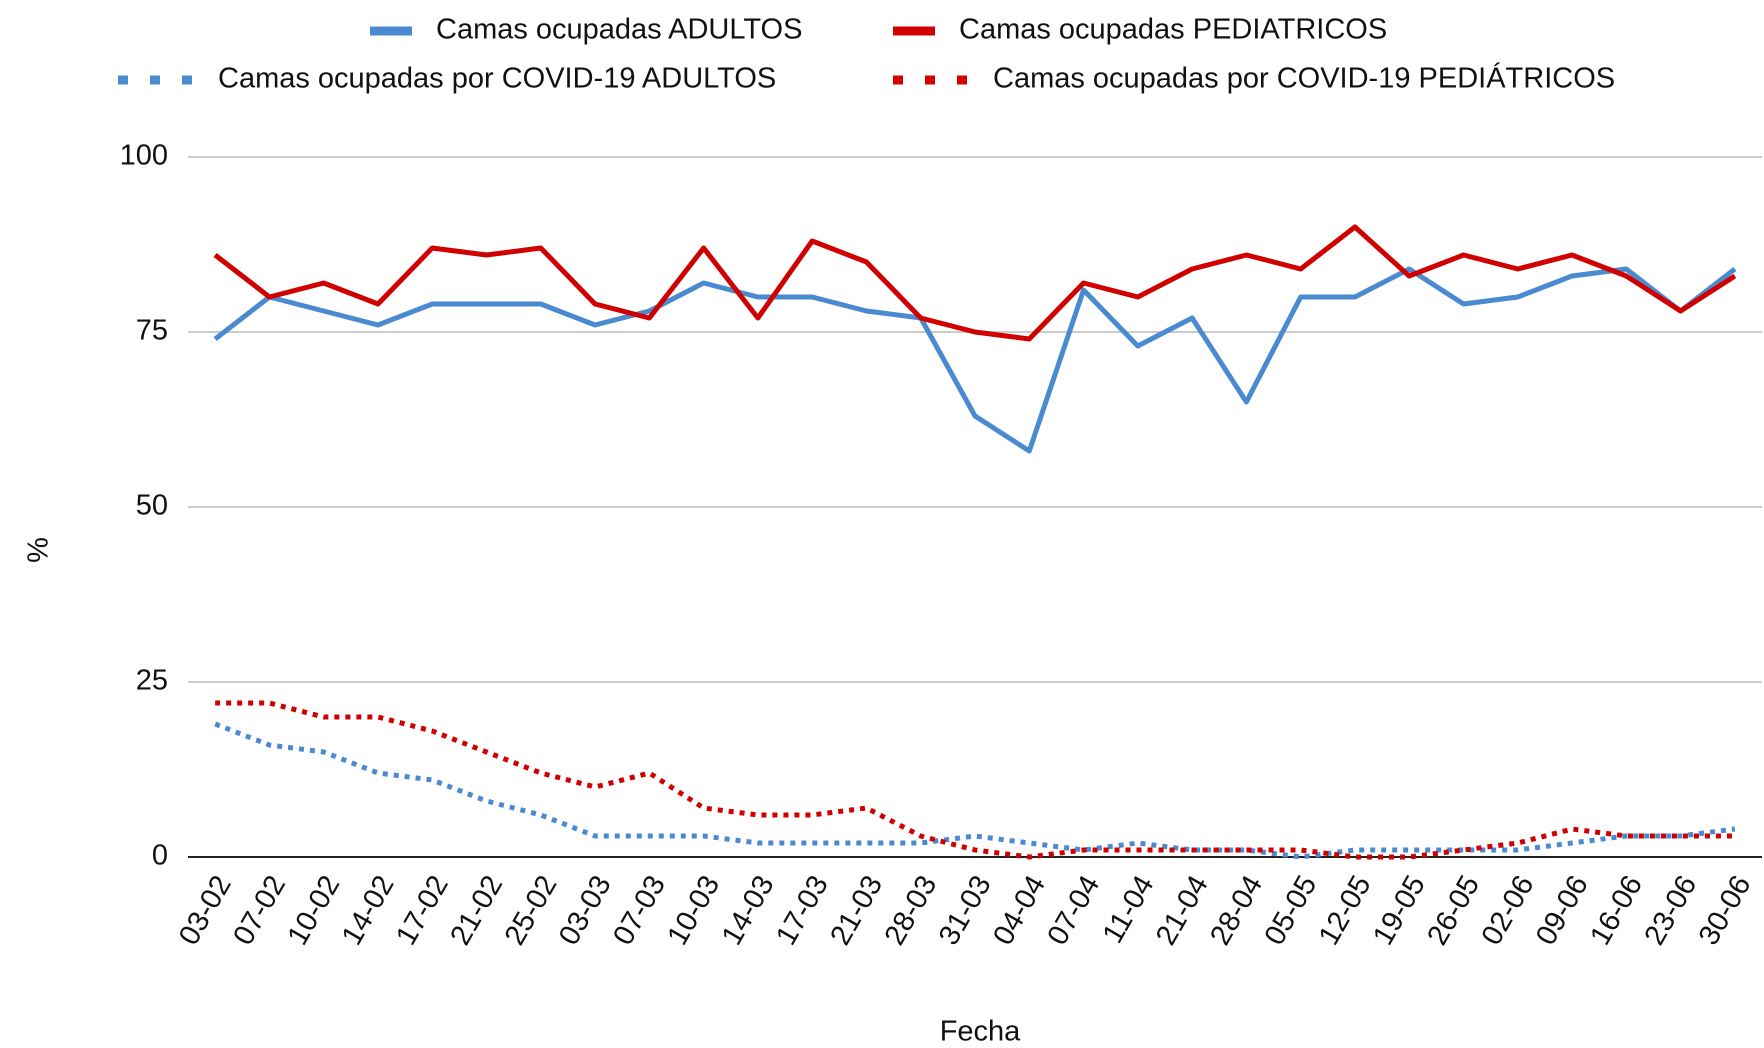 This screenshot has height=1048, width=1764. Describe the element at coordinates (1073, 910) in the screenshot. I see `x-tick-label: 07-04` at that location.